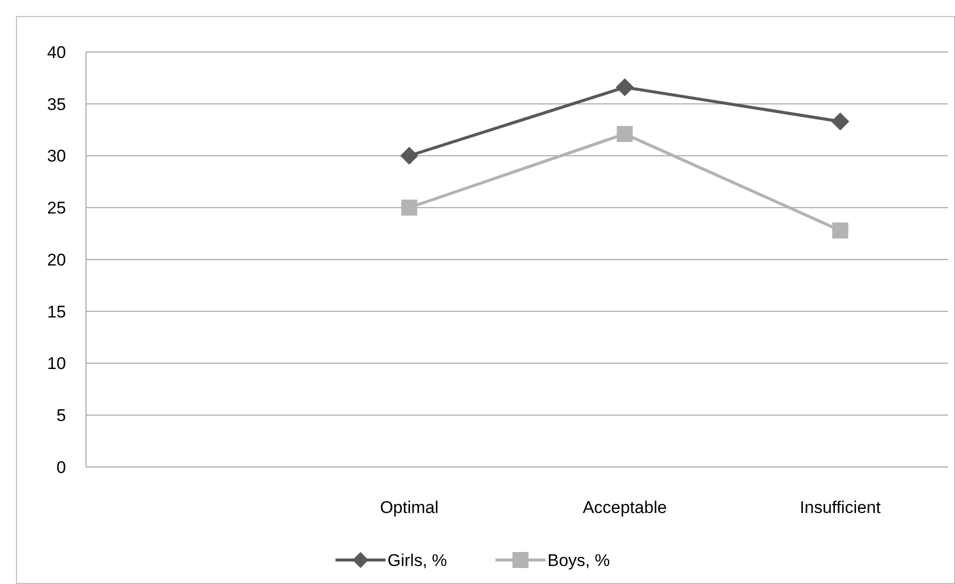 The height and width of the screenshot is (584, 955). What do you see at coordinates (61, 467) in the screenshot?
I see `y-tick-label: 0` at bounding box center [61, 467].